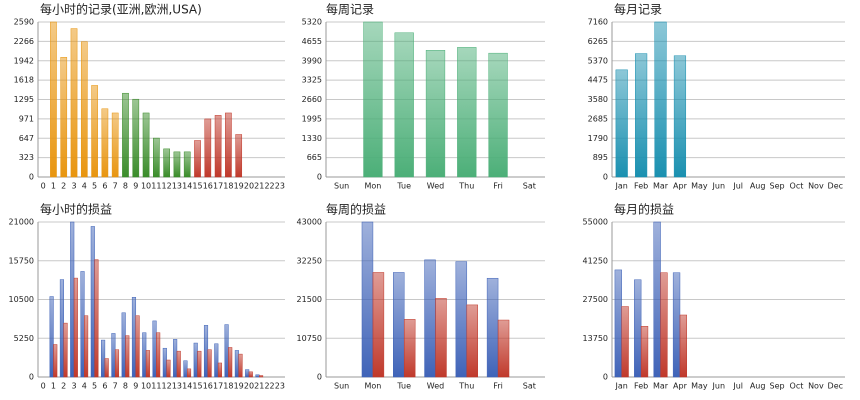 Image resolution: width=860 pixels, height=400 pixels. Describe the element at coordinates (156, 186) in the screenshot. I see `x-tick-label: 11` at that location.